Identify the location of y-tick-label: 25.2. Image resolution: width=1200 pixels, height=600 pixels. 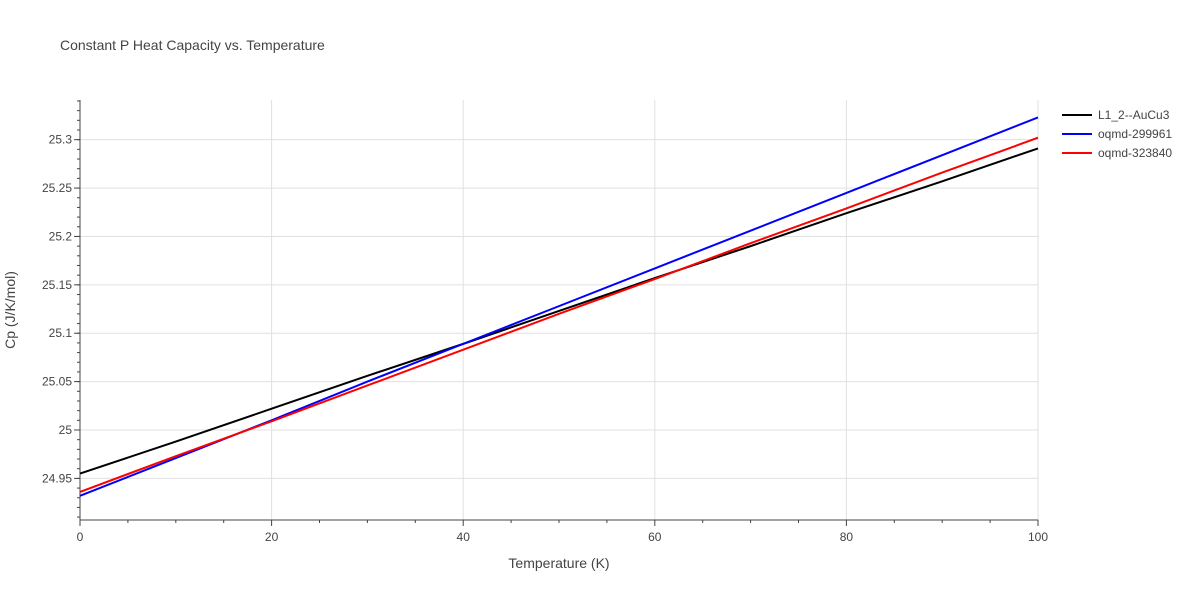
(61, 236).